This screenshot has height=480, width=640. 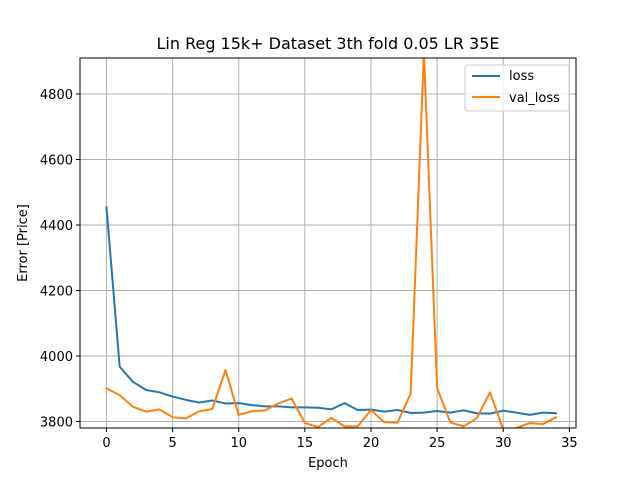 I want to click on x-tick-label: 35, so click(x=569, y=443).